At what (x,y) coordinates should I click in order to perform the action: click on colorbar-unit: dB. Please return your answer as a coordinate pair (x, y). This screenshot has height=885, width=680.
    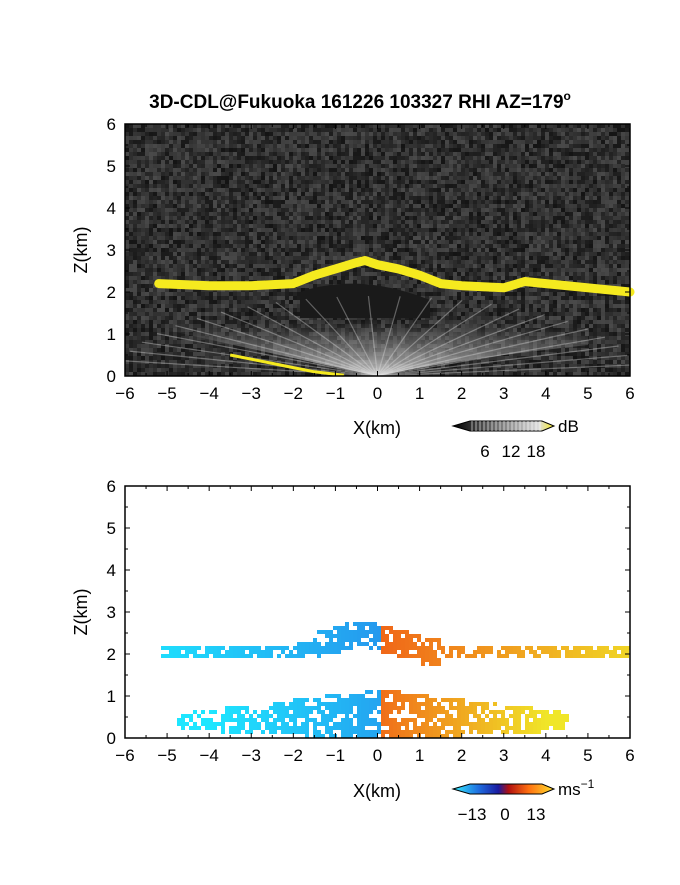
    Looking at the image, I should click on (568, 426).